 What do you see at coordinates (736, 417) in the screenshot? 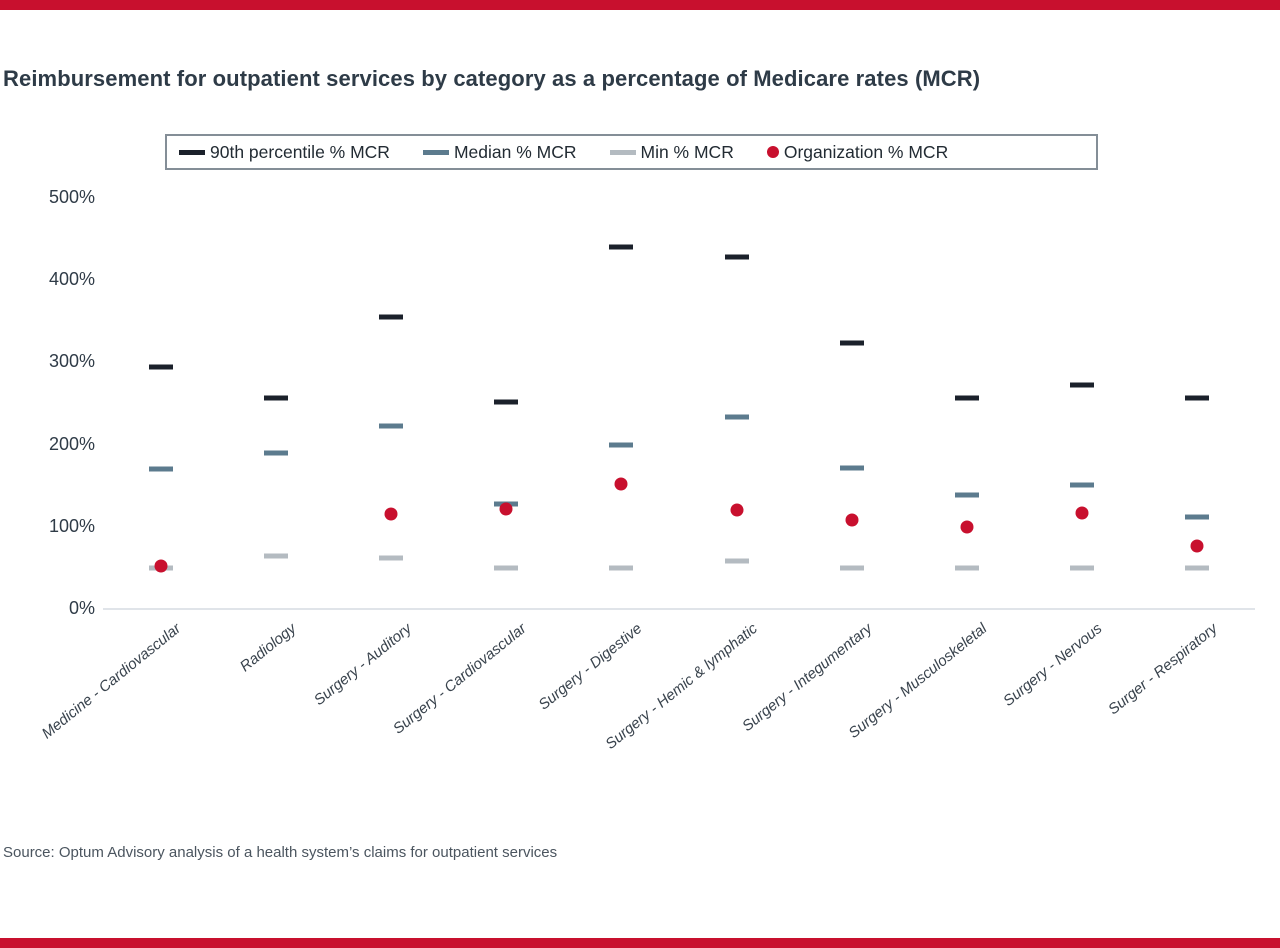
I see `mark-median-mcr-surgery-hemic-lymphatic` at bounding box center [736, 417].